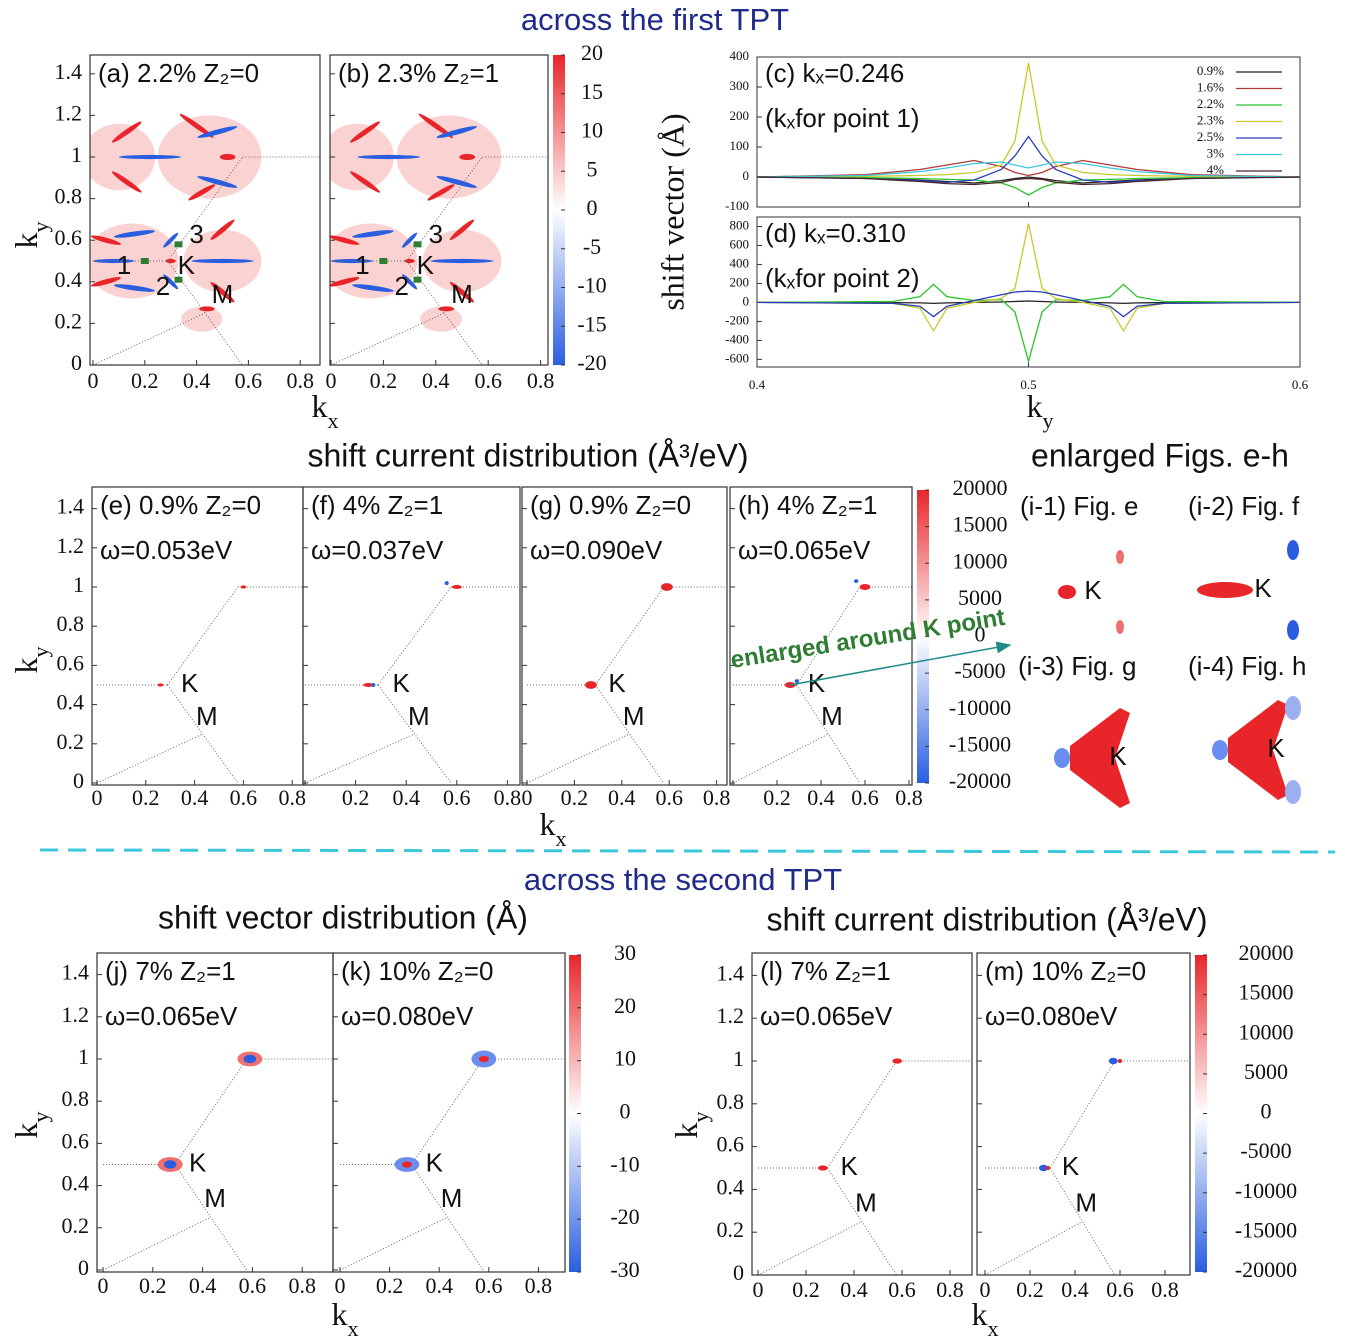 This screenshot has height=1343, width=1345. What do you see at coordinates (592, 207) in the screenshot?
I see `colorbar-tick-label: 0` at bounding box center [592, 207].